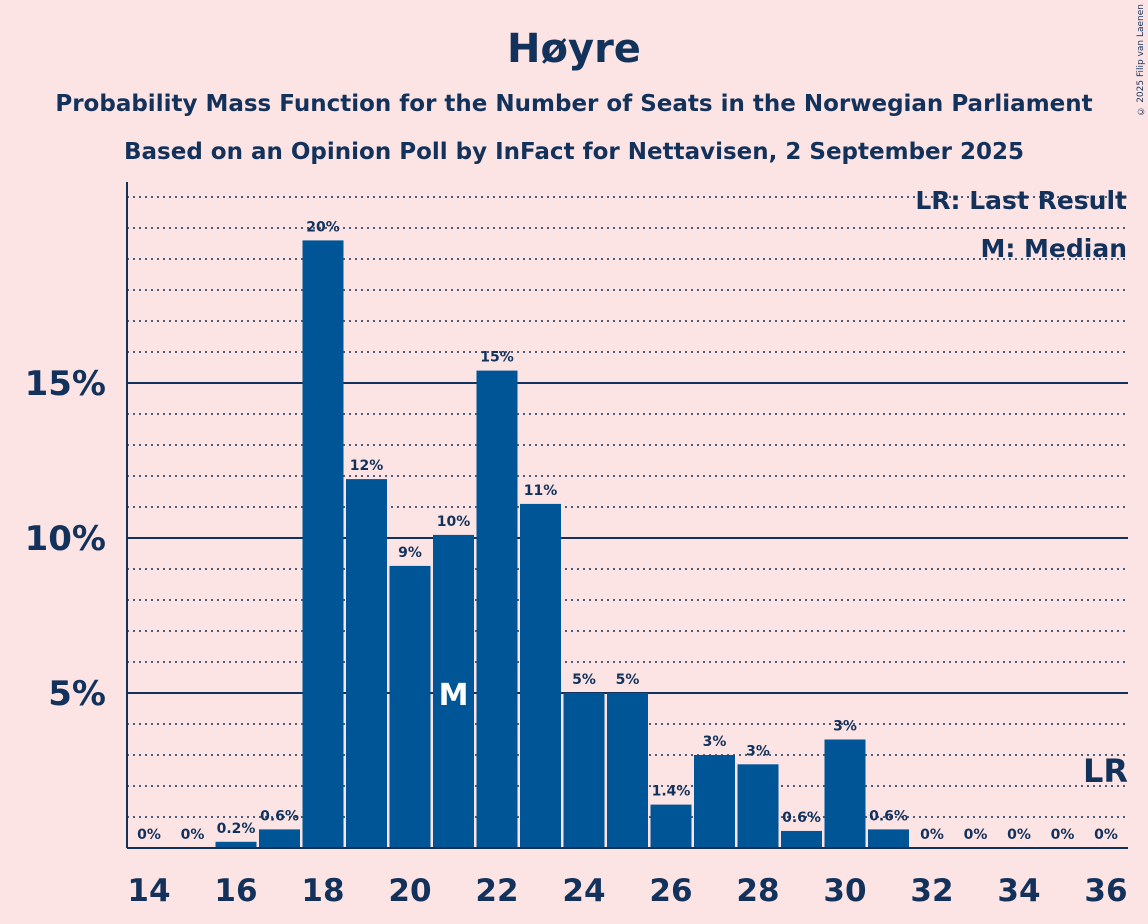 This screenshot has width=1148, height=924. Describe the element at coordinates (65, 384) in the screenshot. I see `y-tick-label: 15%` at that location.